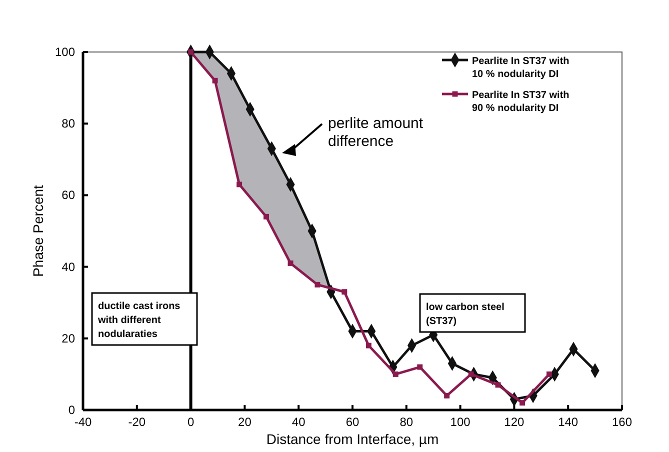 Image resolution: width=669 pixels, height=452 pixels. Describe the element at coordinates (521, 68) in the screenshot. I see `legend-label: Pearlite In ST37 with 10 % nodularity DI` at that location.